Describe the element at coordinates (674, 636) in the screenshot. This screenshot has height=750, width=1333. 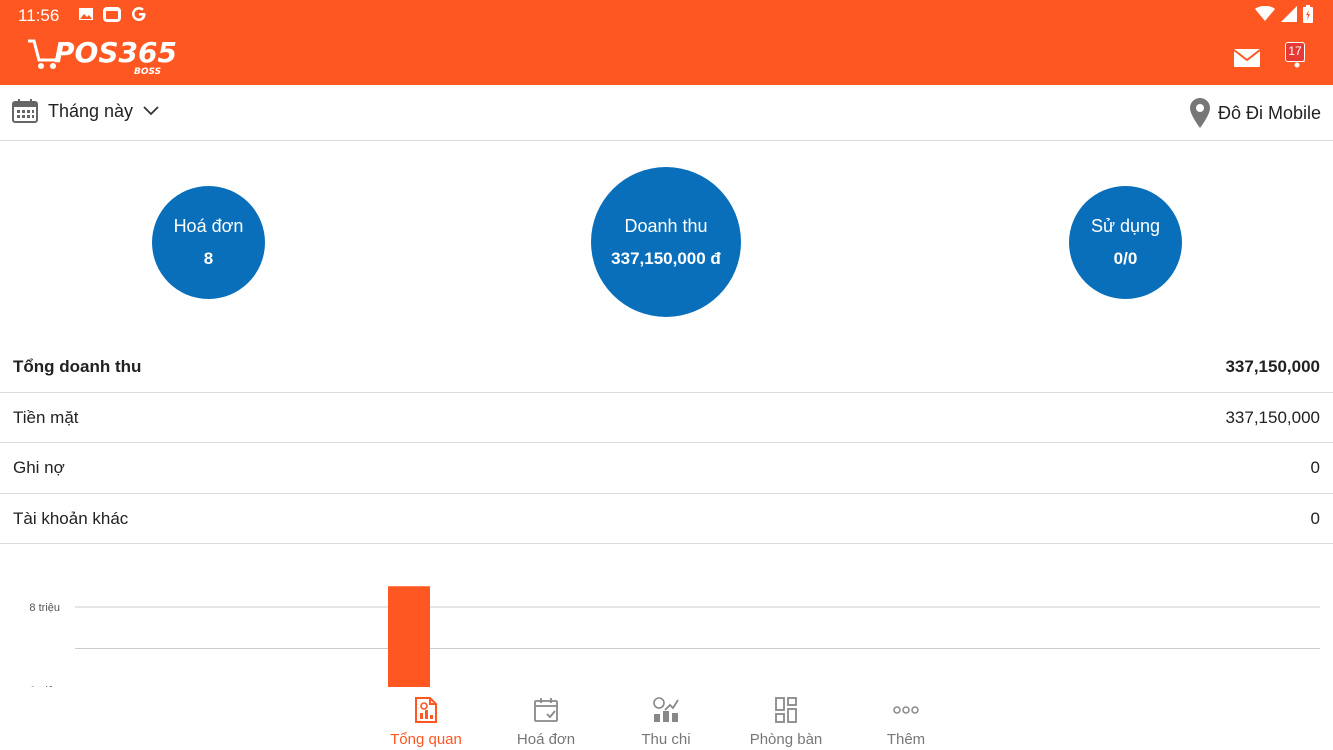
I see `revenue-chart-svg: 8 triệu 6 triệu` at that location.